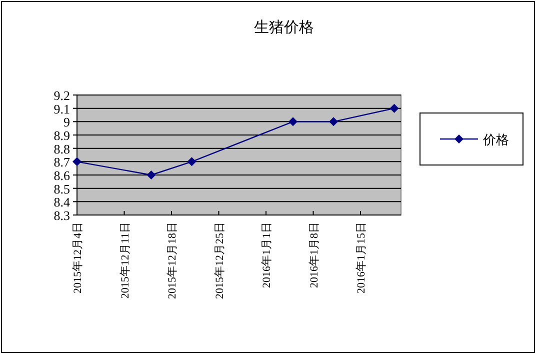 The height and width of the screenshot is (354, 536). What do you see at coordinates (284, 27) in the screenshot?
I see `chart-title: 生猪价格` at bounding box center [284, 27].